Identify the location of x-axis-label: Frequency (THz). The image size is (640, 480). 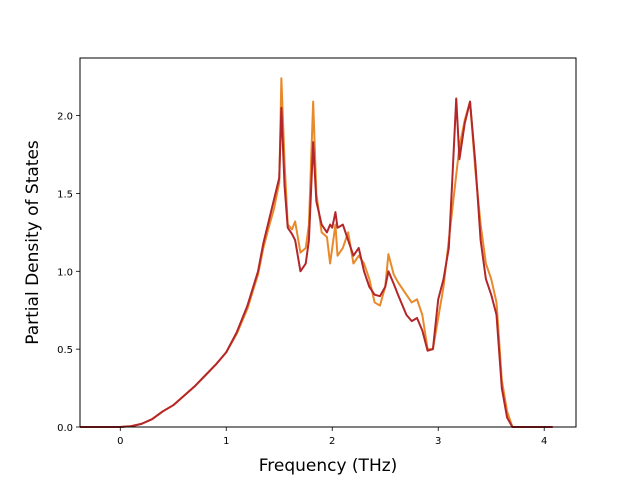
(328, 466).